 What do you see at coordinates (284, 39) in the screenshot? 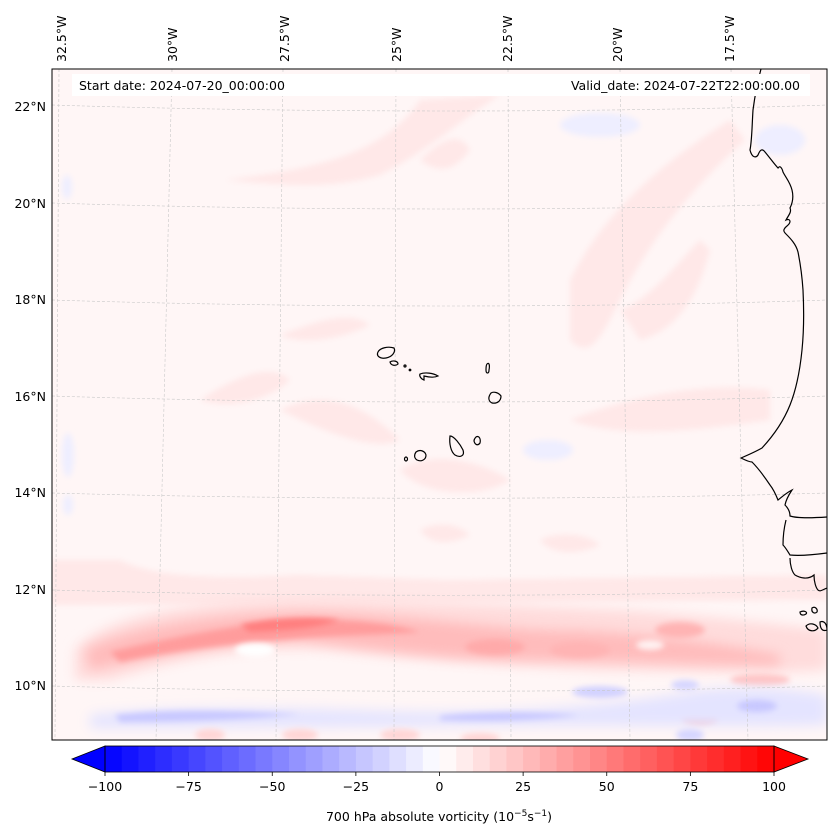
I see `lon-label: 27.5°W` at bounding box center [284, 39].